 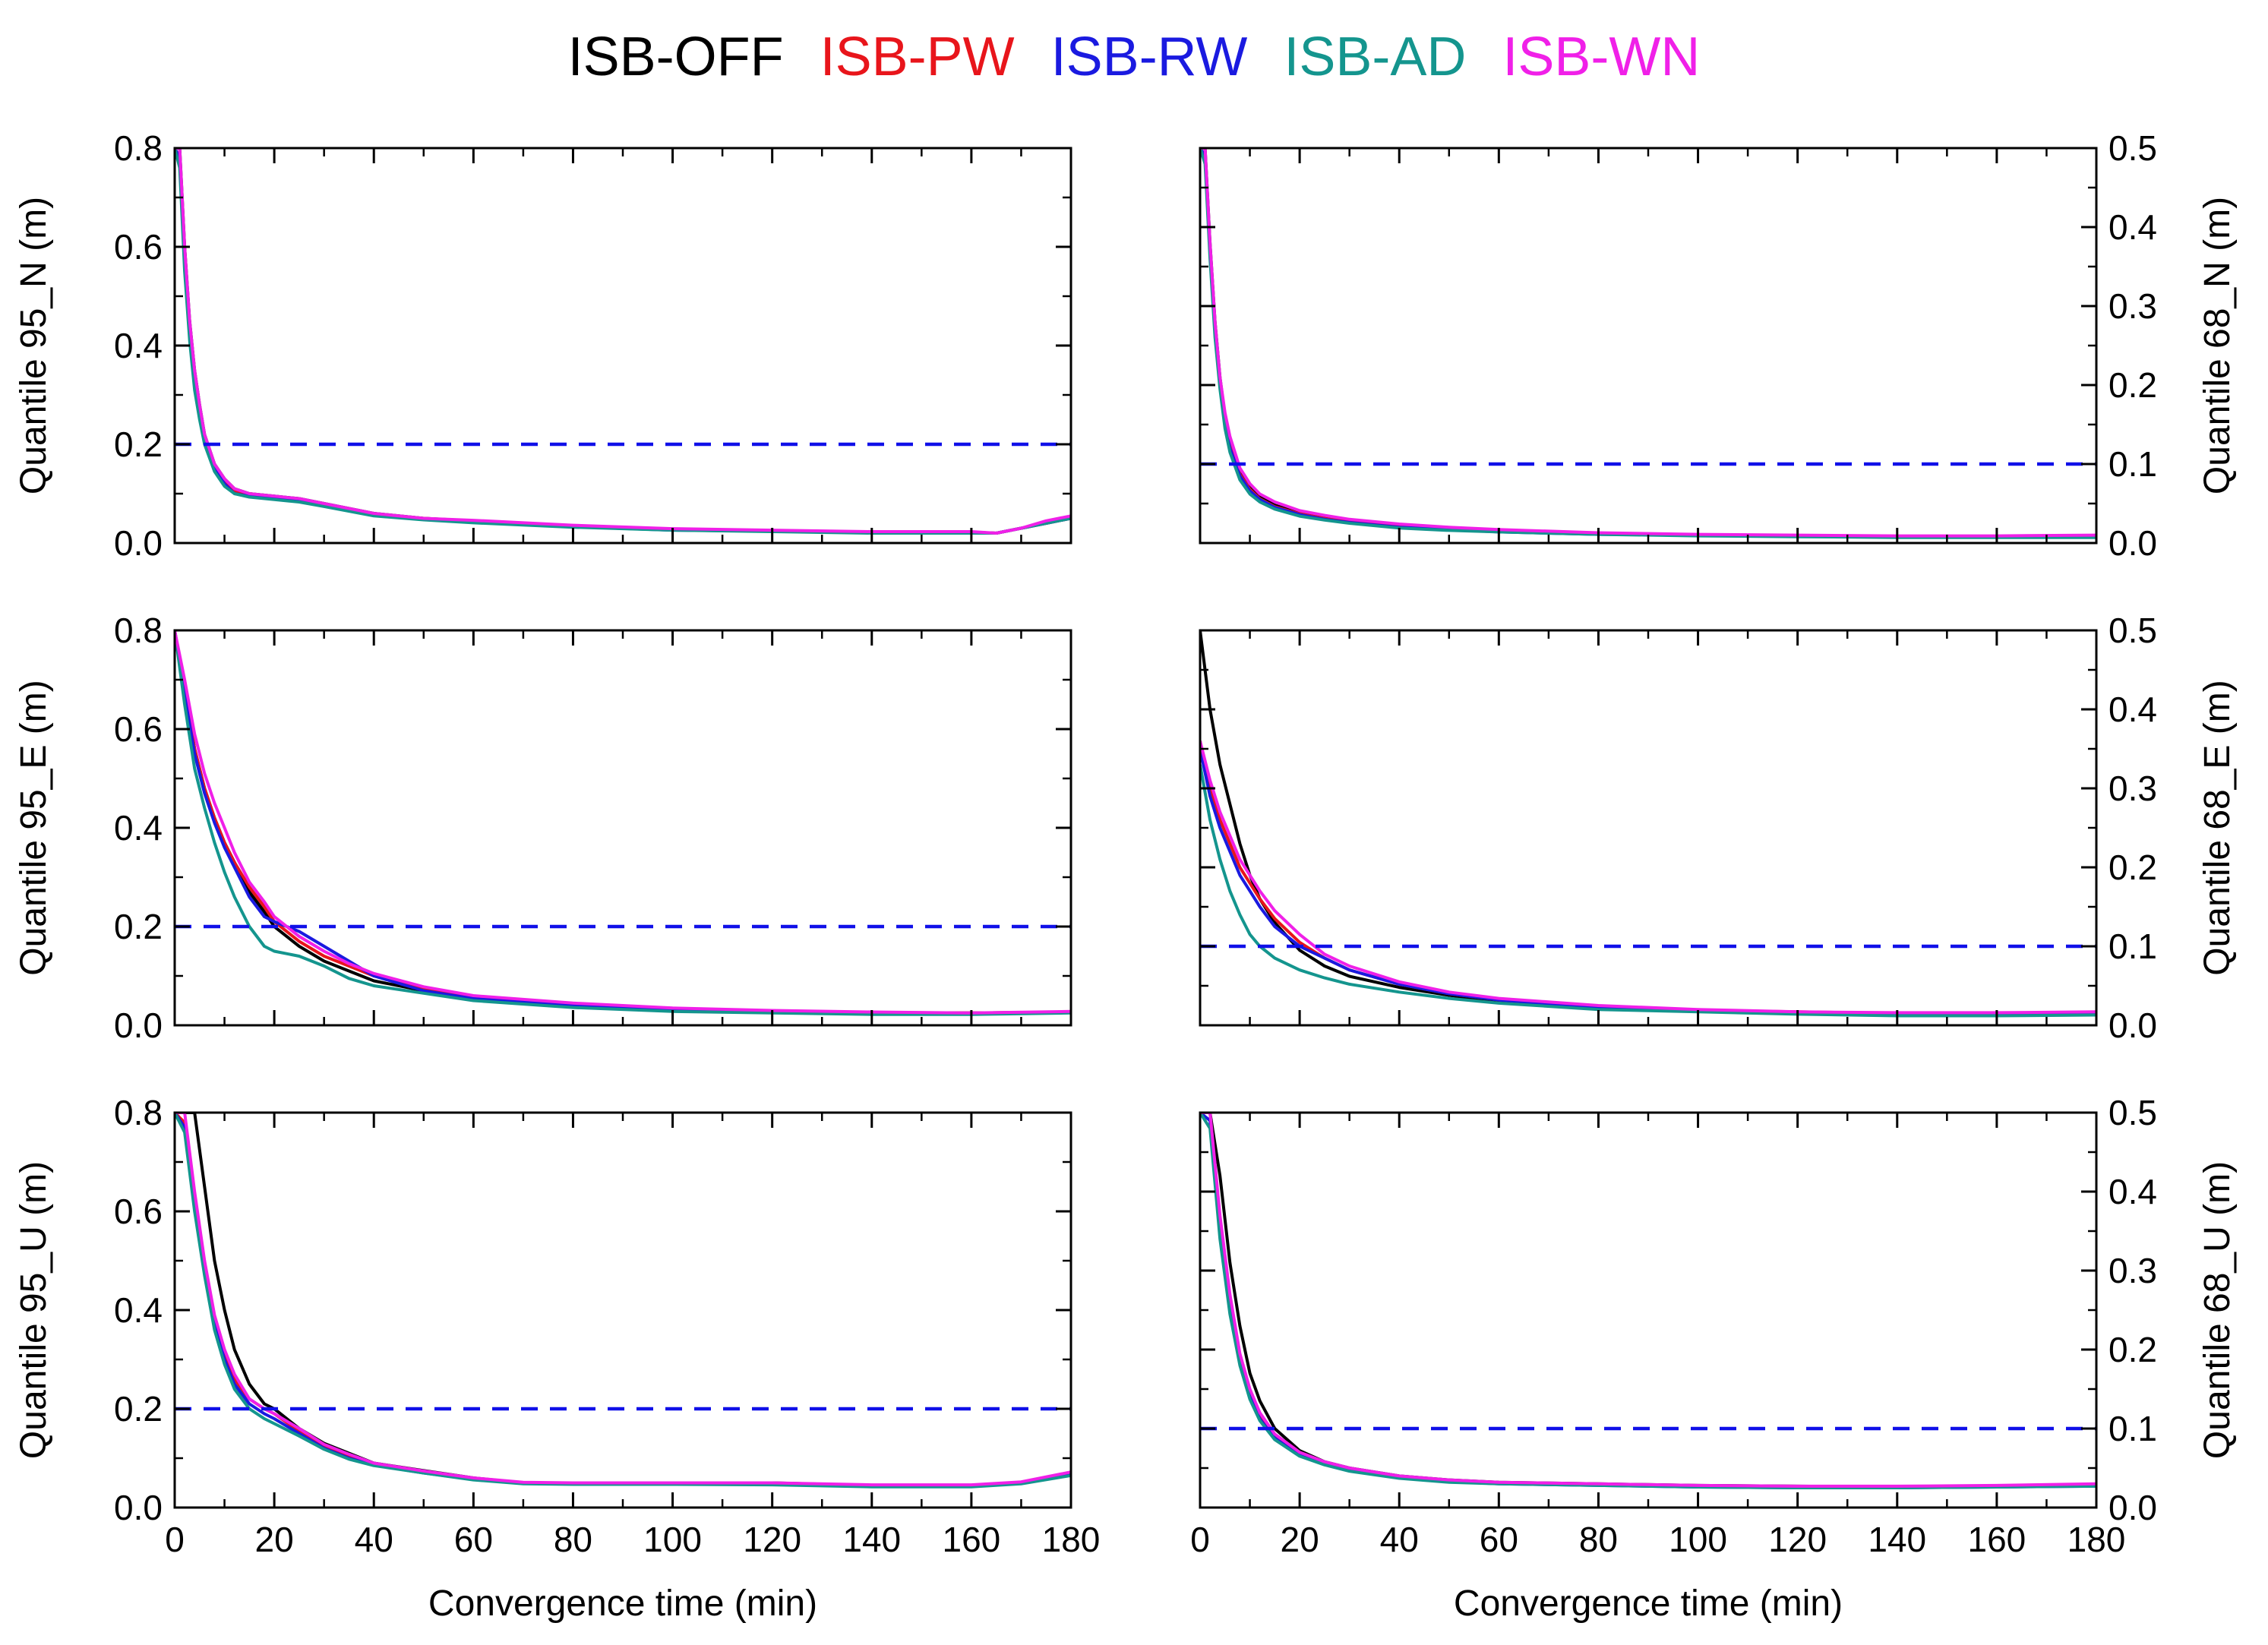 I want to click on panel-q68e: 0.0 0.1 0.2 0.3 0.4 0.5 Quantile 68_E (m), so click(x=1718, y=828).